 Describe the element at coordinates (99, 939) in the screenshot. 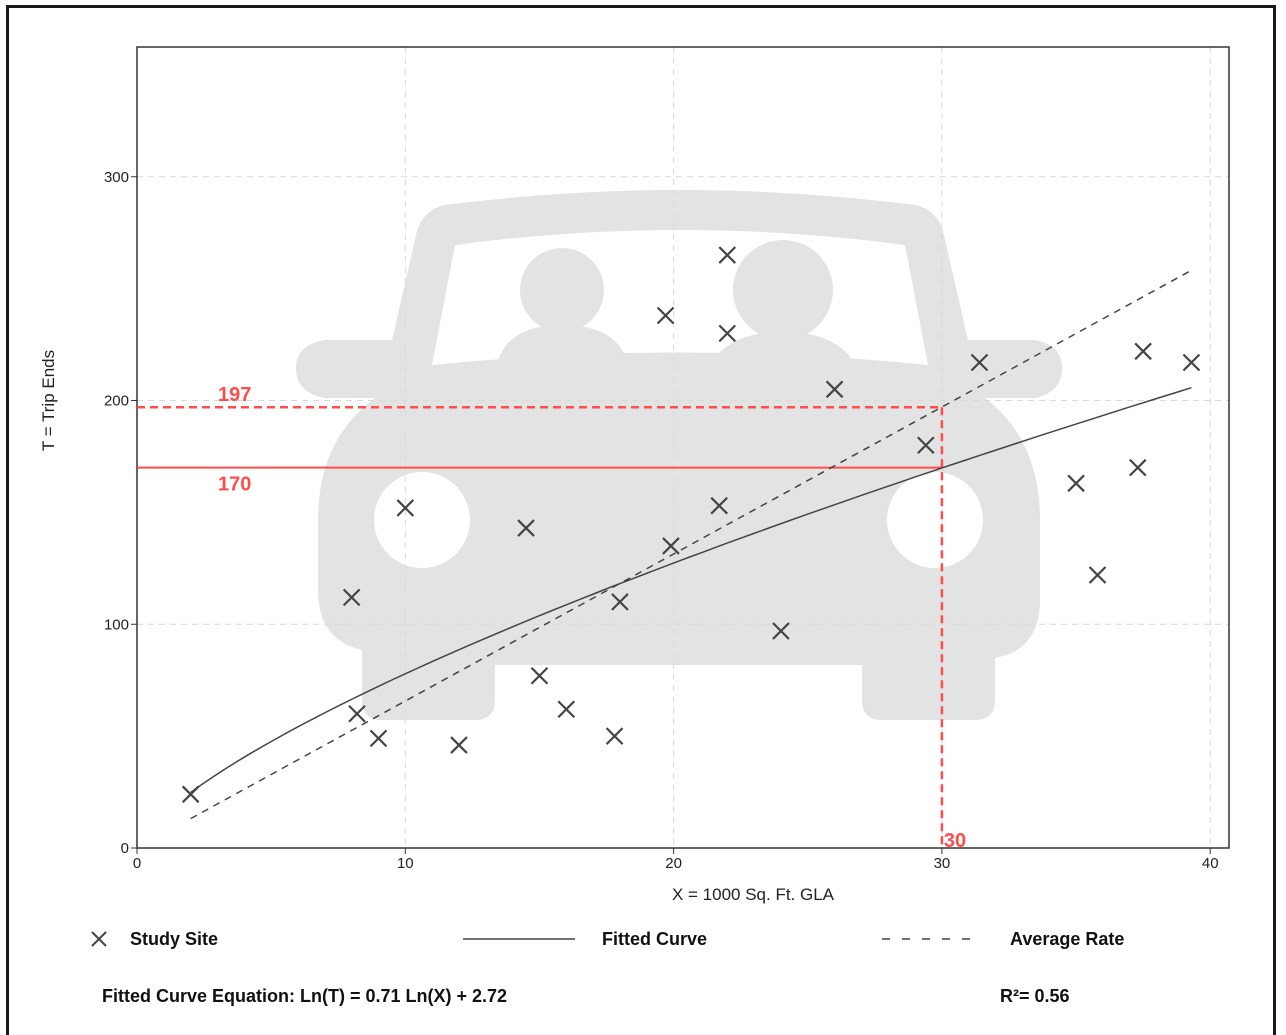

I see `legend-study-site-marker` at that location.